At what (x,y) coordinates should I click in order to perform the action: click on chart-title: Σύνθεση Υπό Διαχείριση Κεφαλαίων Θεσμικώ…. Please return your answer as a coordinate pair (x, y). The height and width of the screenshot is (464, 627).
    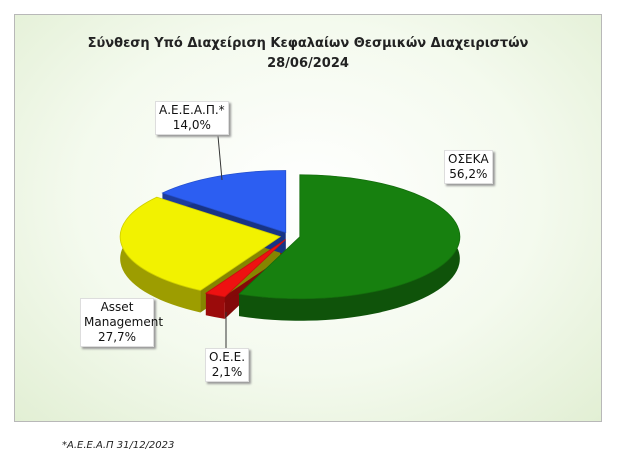
    Looking at the image, I should click on (308, 43).